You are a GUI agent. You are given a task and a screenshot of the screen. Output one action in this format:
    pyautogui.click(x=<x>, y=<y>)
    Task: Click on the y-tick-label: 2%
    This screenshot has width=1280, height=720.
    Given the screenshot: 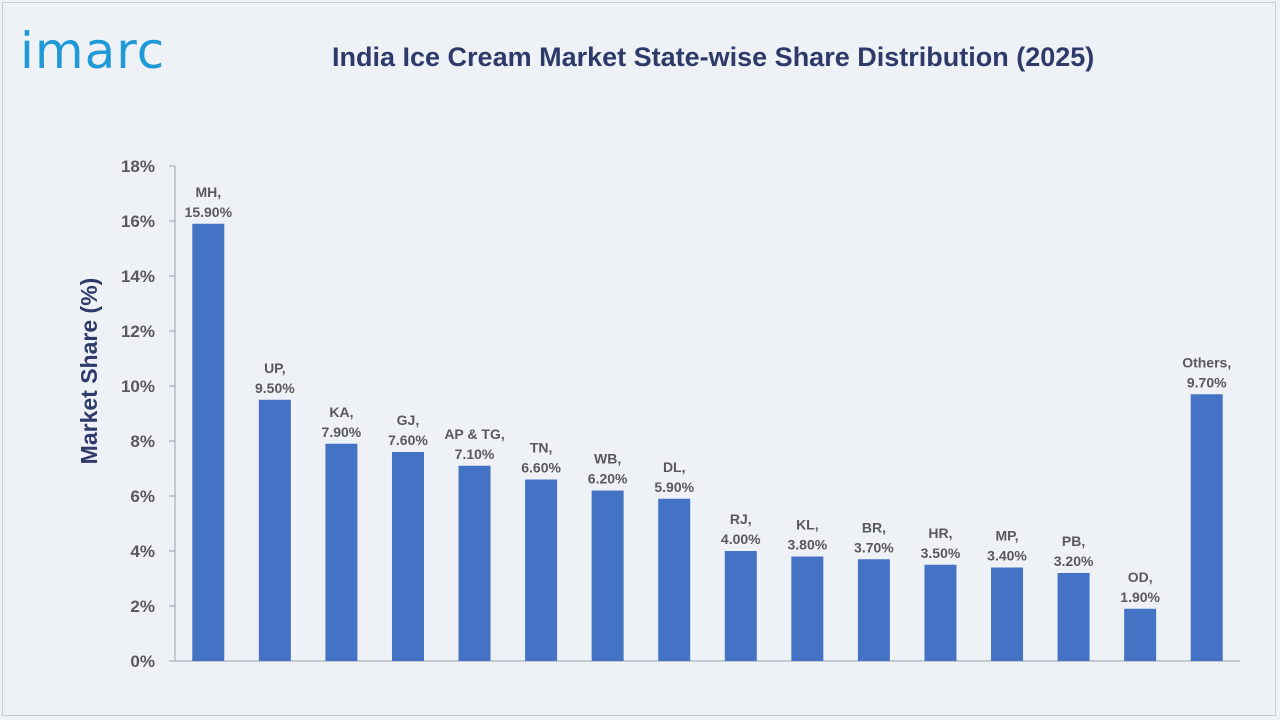 What is the action you would take?
    pyautogui.click(x=142, y=606)
    